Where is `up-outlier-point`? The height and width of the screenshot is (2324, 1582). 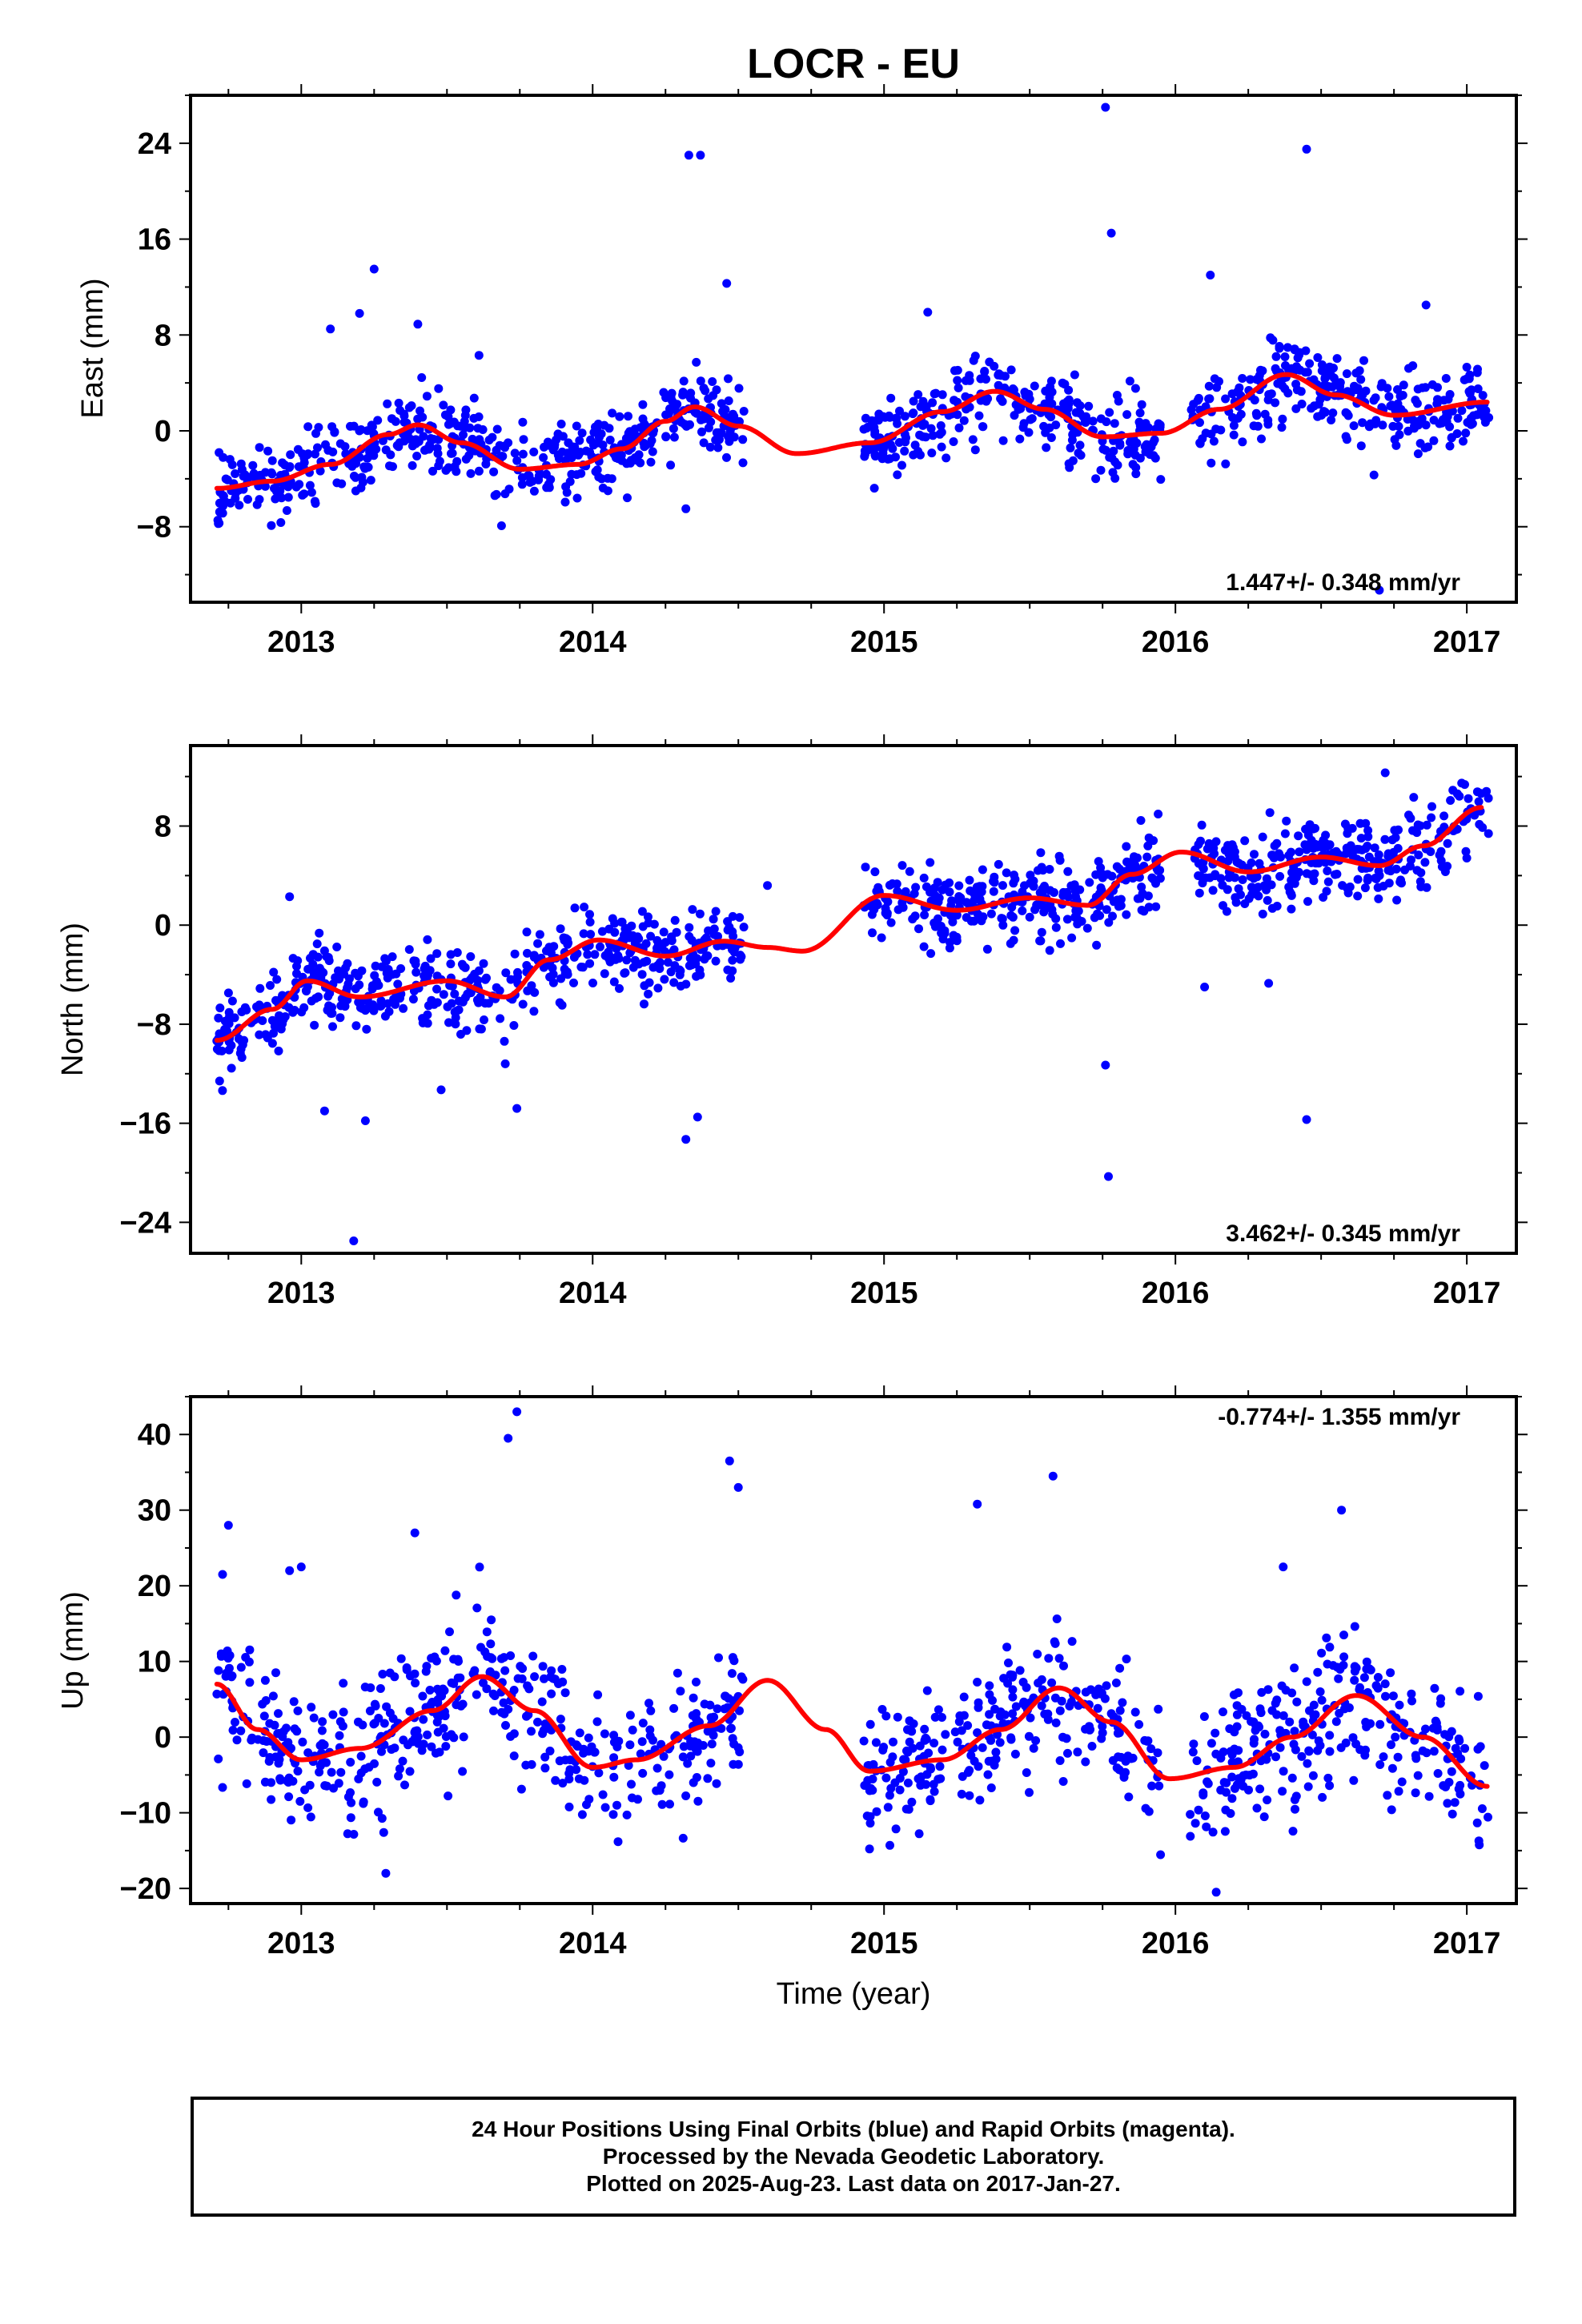
up-outlier-point is located at coordinates (729, 1461).